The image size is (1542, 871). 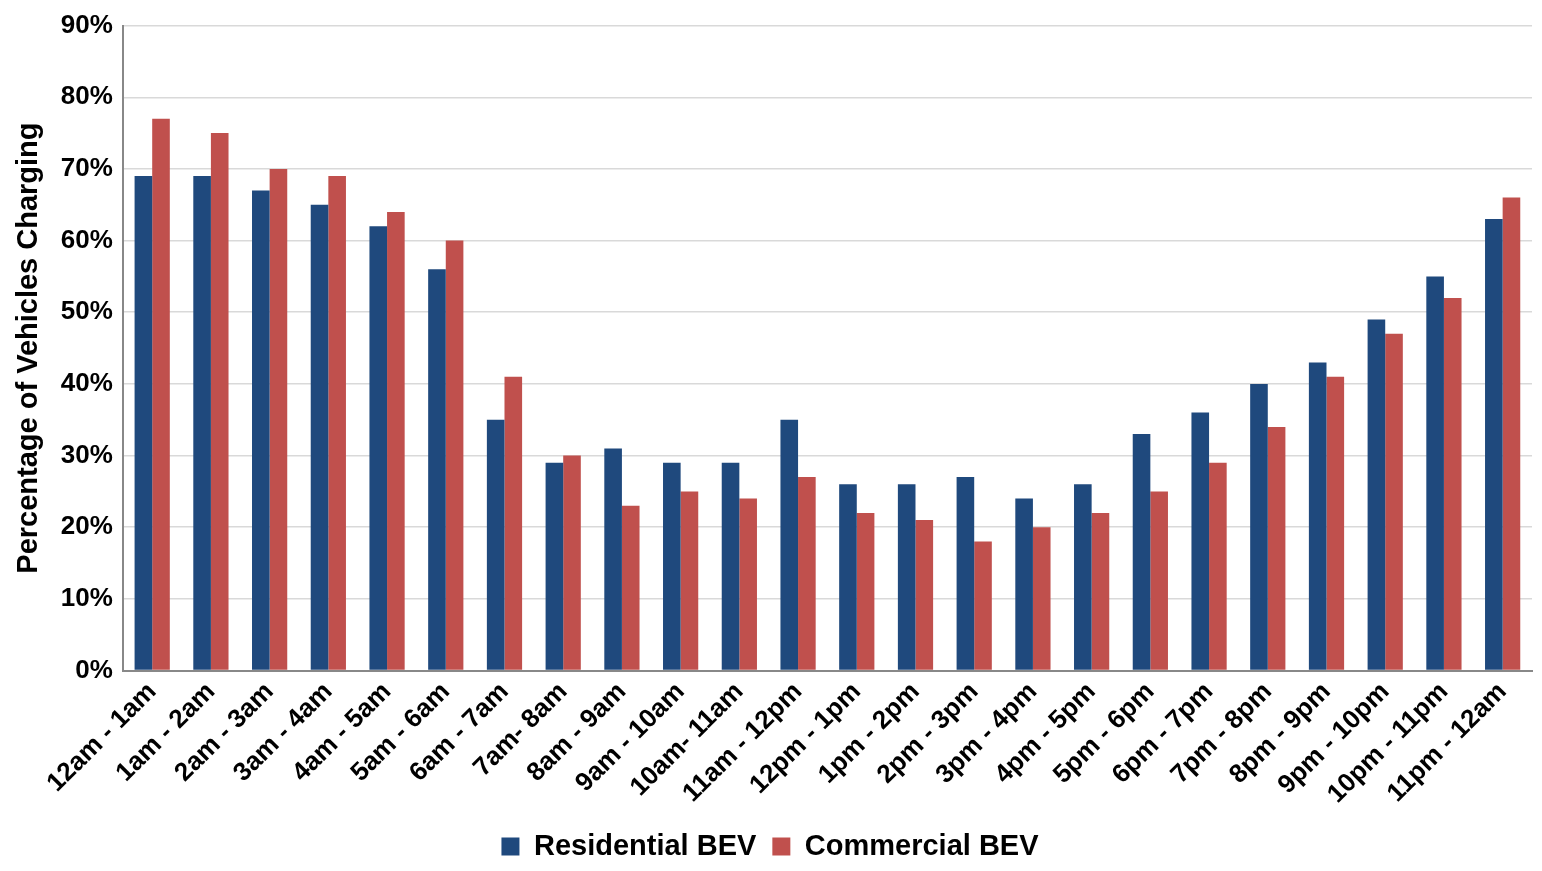 I want to click on y-tick-label: 60%, so click(x=86, y=238).